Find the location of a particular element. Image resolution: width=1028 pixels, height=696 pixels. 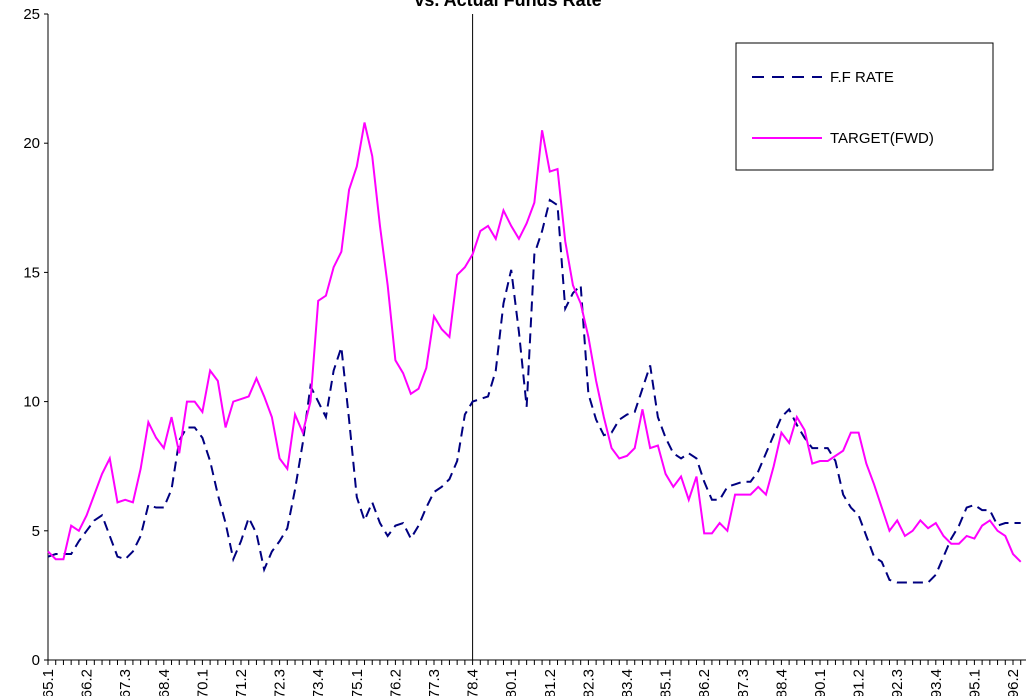

x-tick-label: 75.1 is located at coordinates (357, 682).